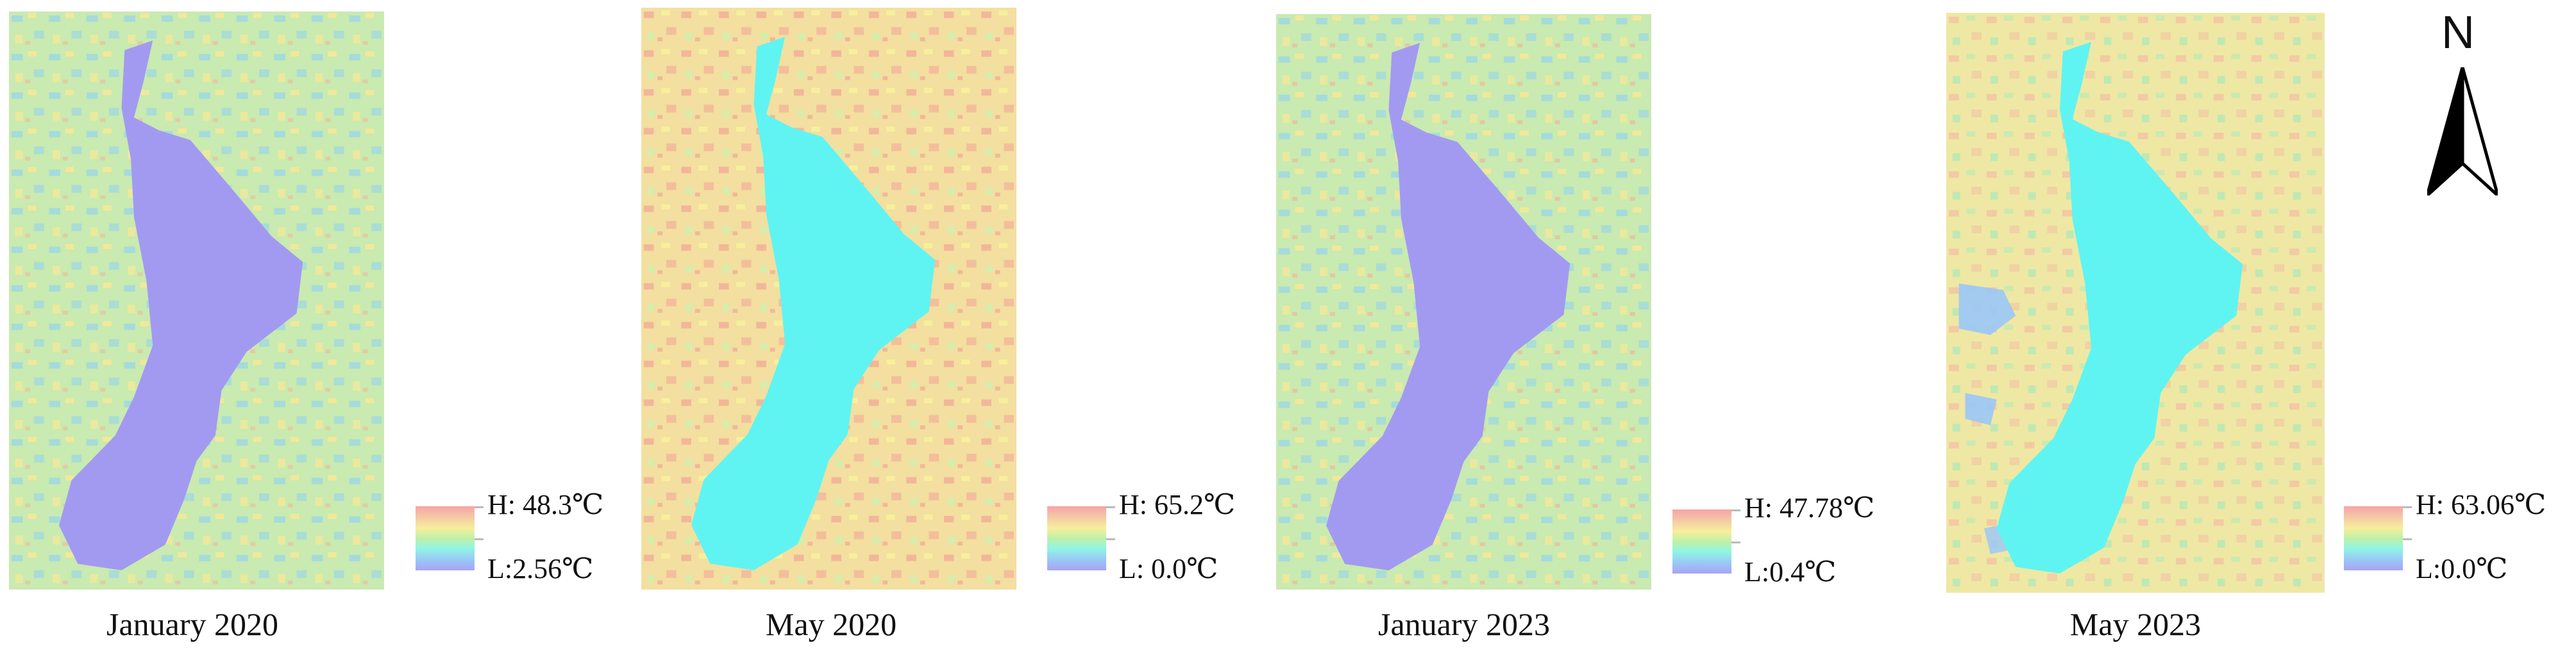 Image resolution: width=2576 pixels, height=653 pixels. I want to click on legend-high-label: H: 48.3℃, so click(545, 504).